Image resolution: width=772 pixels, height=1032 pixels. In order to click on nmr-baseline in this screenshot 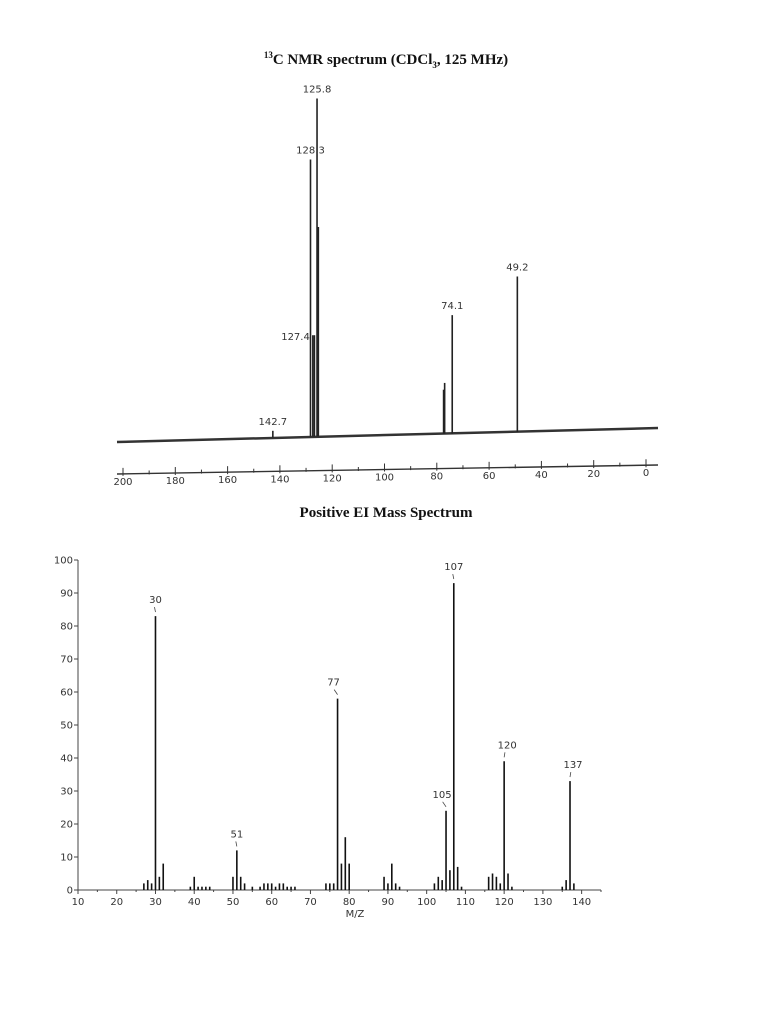, I will do `click(387, 435)`.